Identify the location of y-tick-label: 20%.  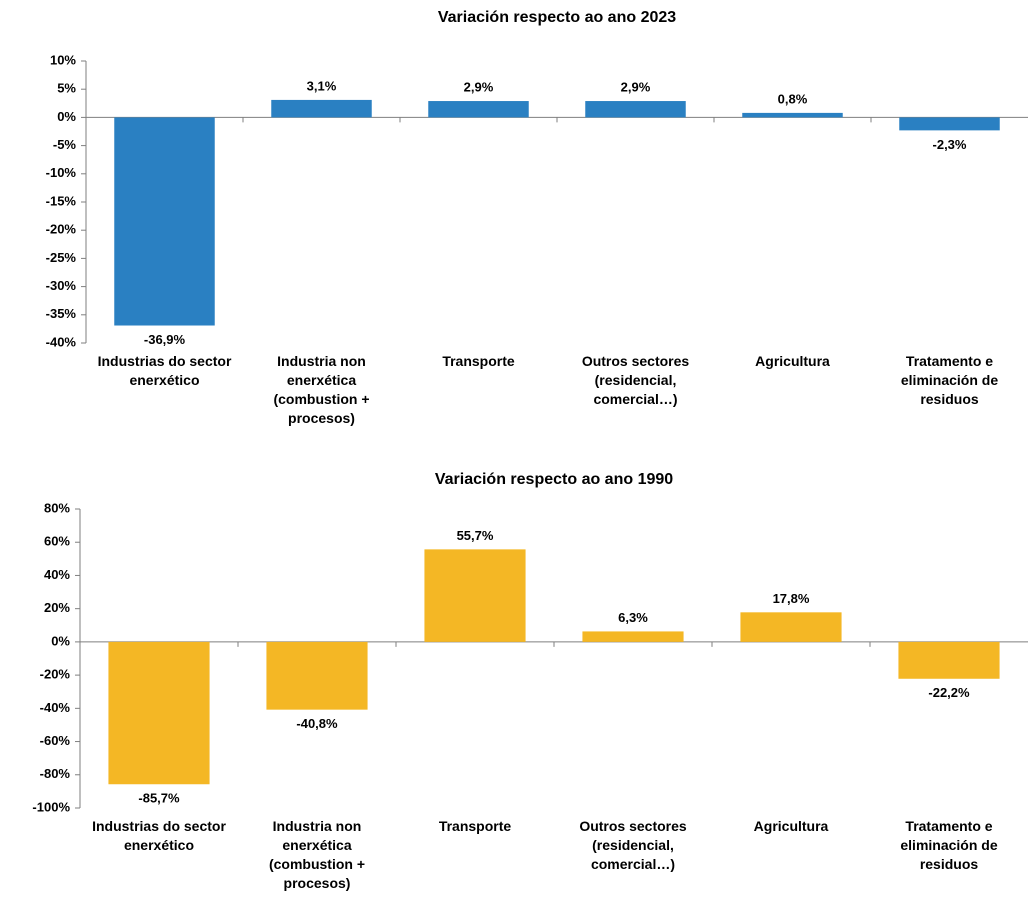
(57, 607).